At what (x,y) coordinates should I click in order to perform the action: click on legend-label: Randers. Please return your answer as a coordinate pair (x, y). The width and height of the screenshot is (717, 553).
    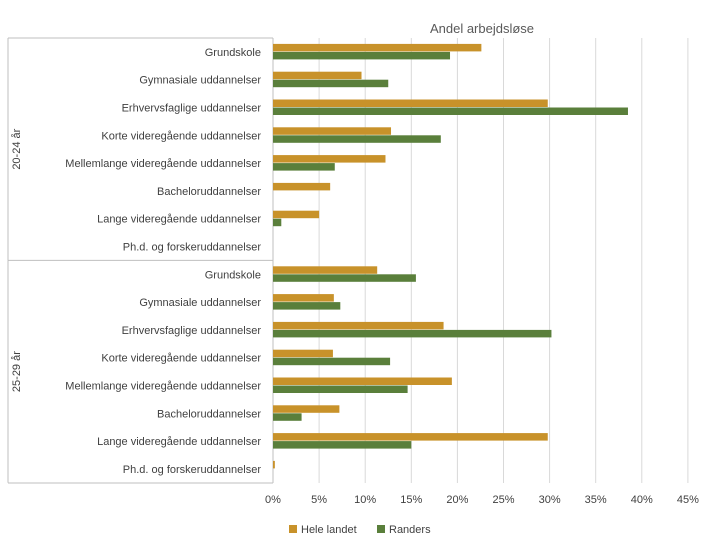
    Looking at the image, I should click on (410, 530).